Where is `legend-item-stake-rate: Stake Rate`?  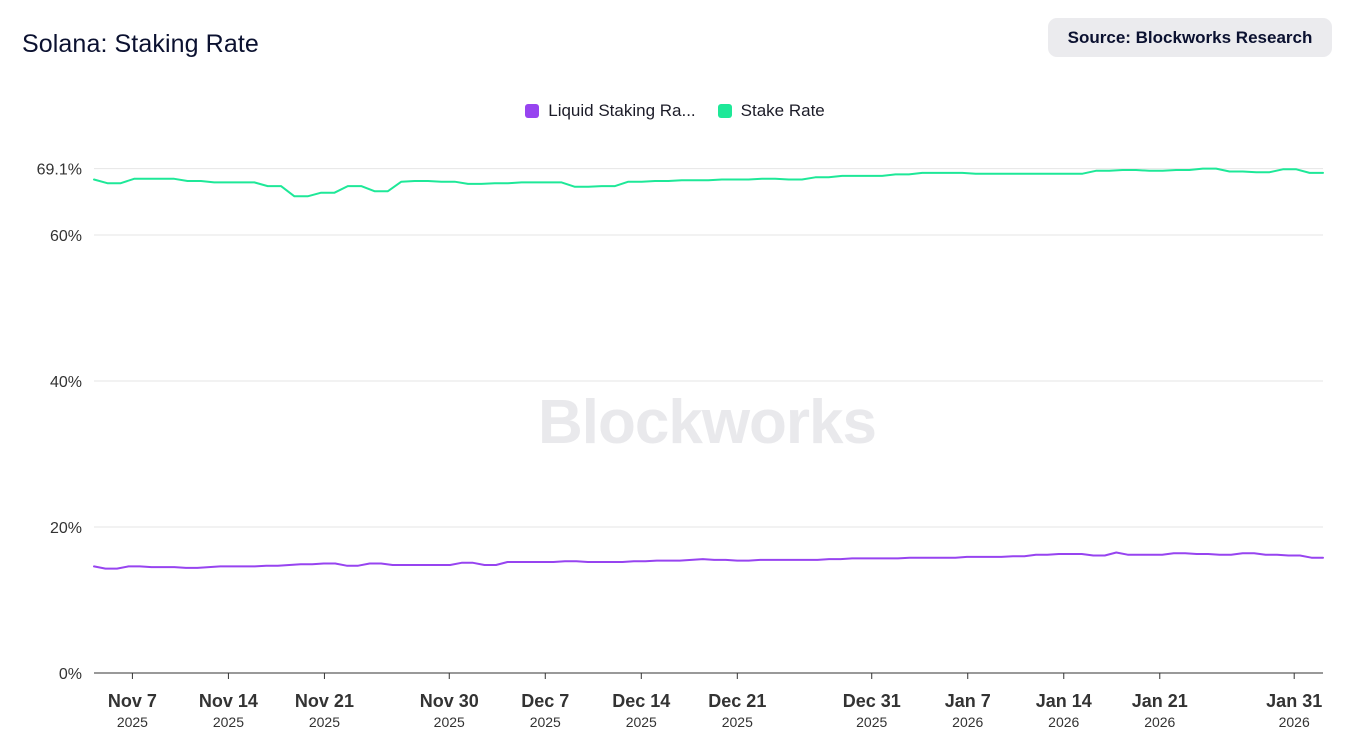
legend-item-stake-rate: Stake Rate is located at coordinates (771, 111).